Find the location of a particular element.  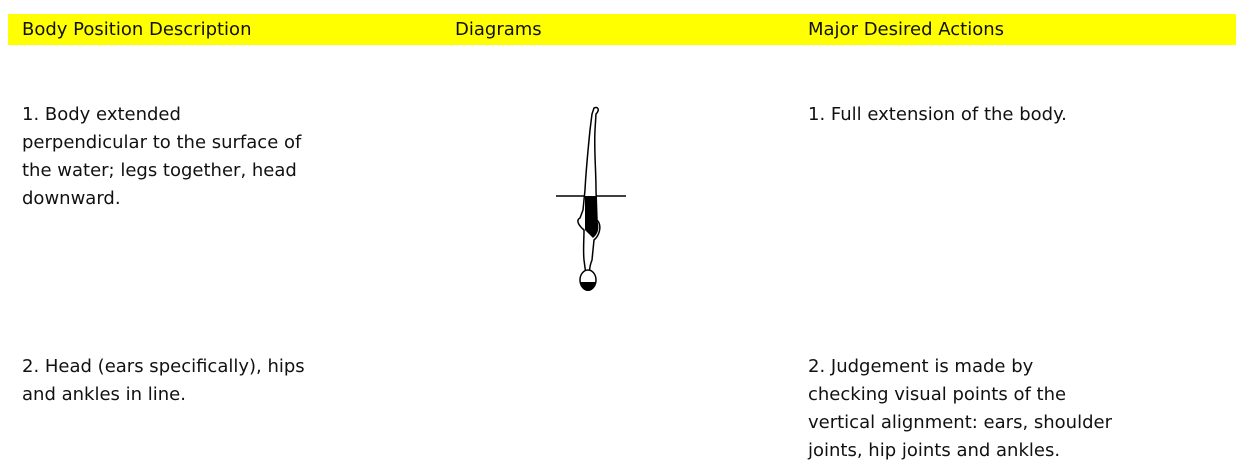

text-line: 2. Head (ears specifically), hips is located at coordinates (163, 366).